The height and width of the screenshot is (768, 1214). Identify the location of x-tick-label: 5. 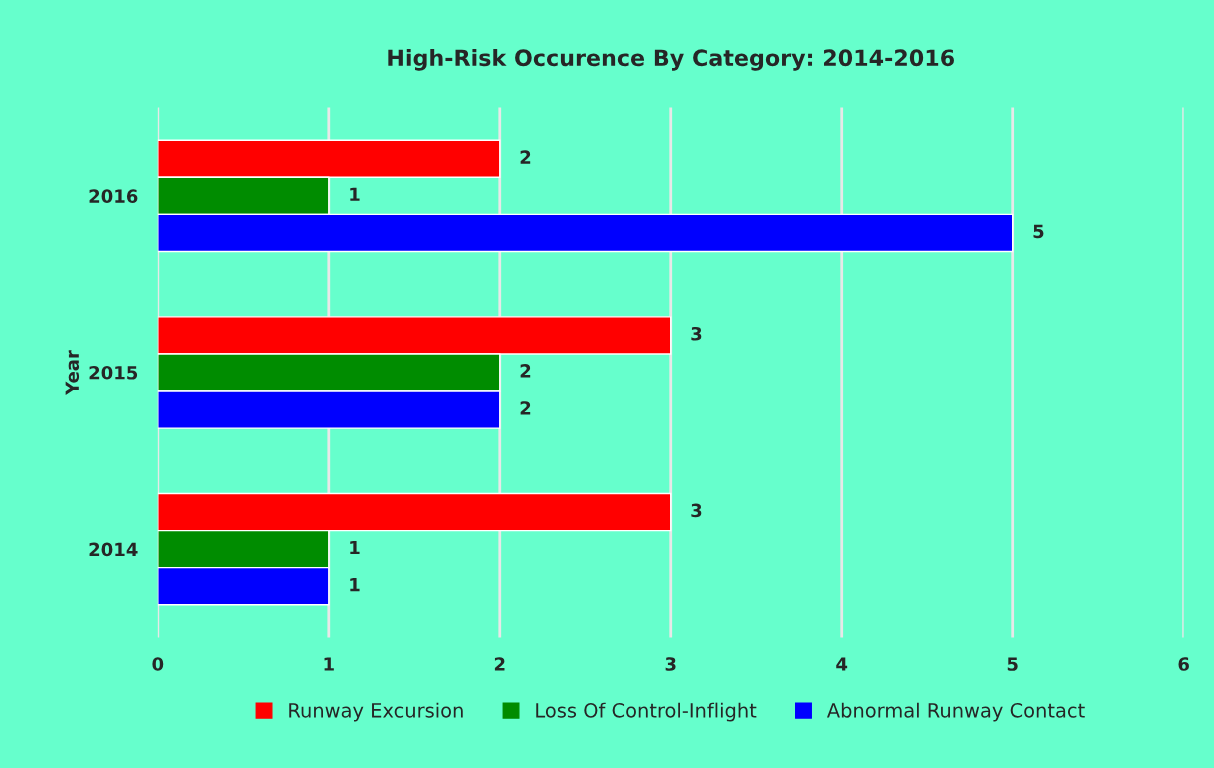
(1012, 664).